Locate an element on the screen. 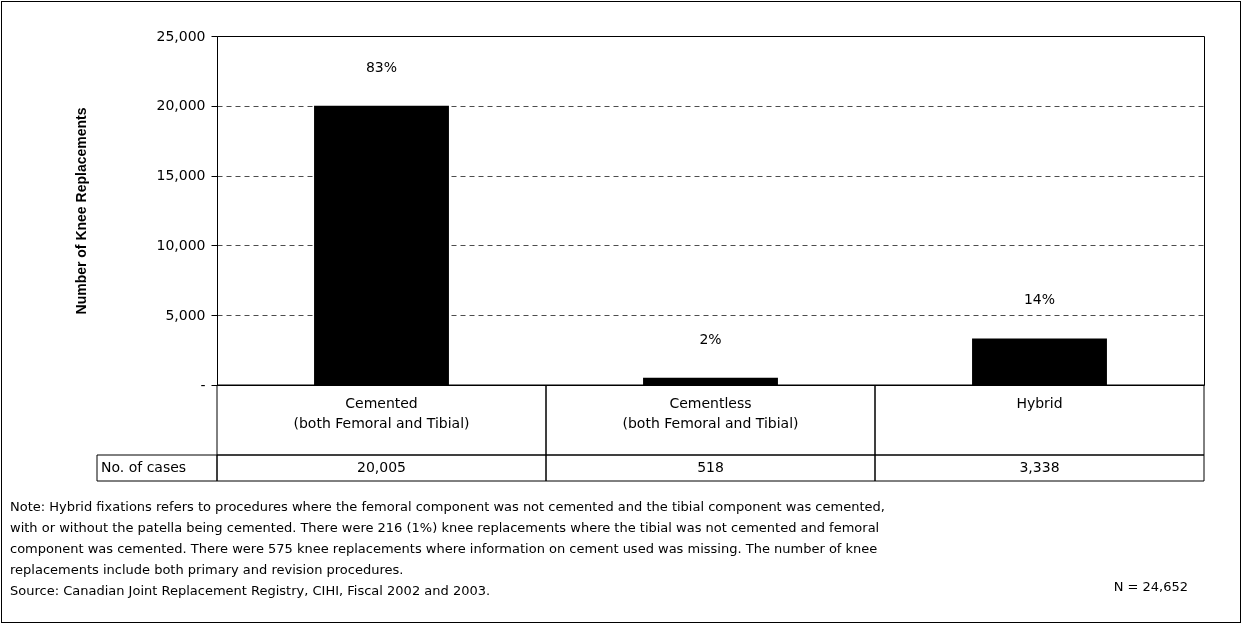 The width and height of the screenshot is (1243, 625). source-note: Source: Canadian Joint Replacement Registry, CIHI, Fiscal 2002 and 2003. is located at coordinates (250, 590).